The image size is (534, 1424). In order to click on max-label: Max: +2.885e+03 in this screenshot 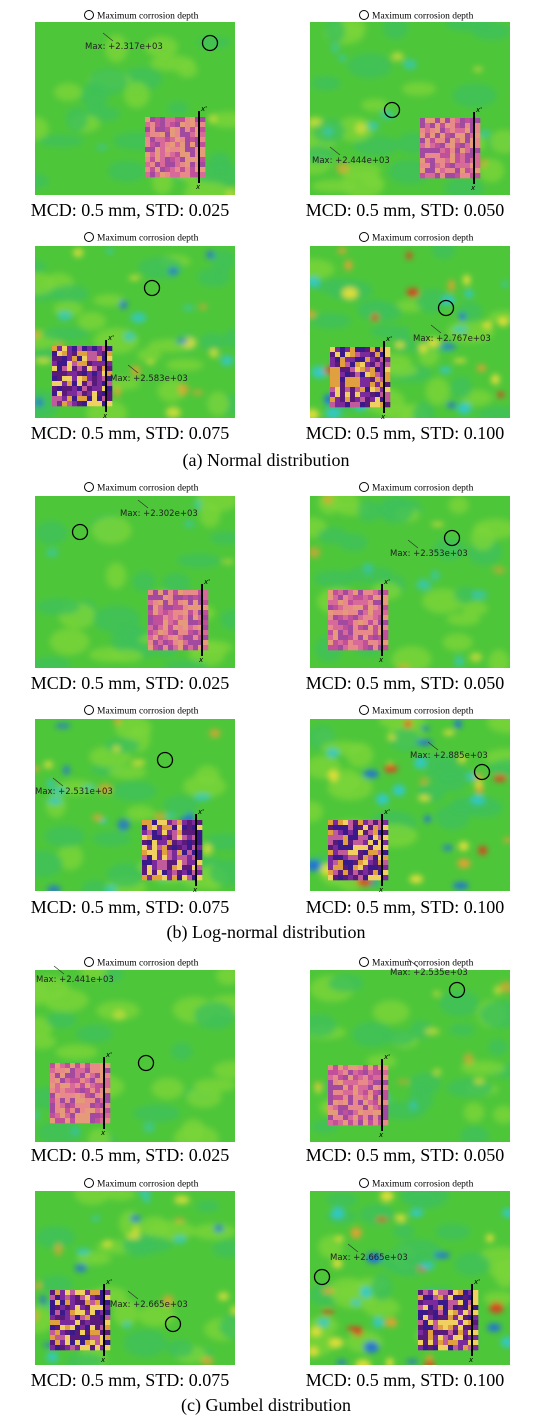, I will do `click(449, 756)`.